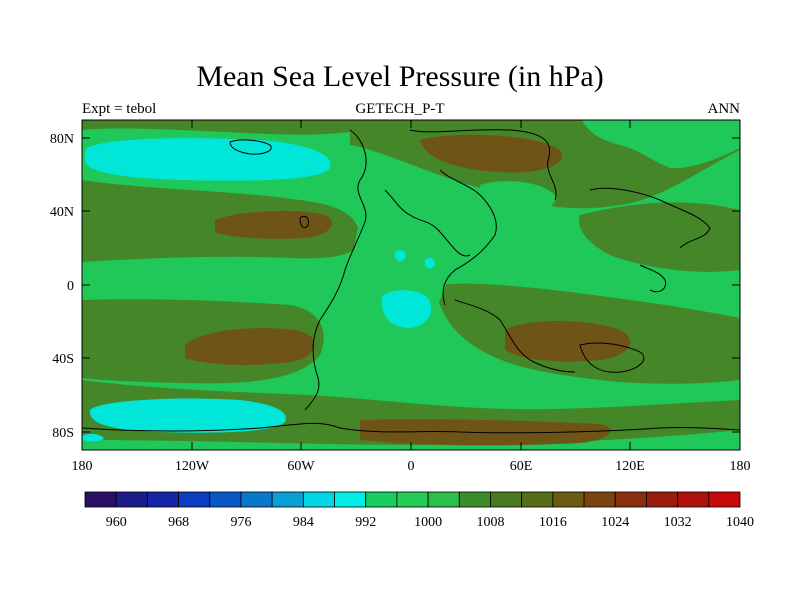 The height and width of the screenshot is (600, 800). What do you see at coordinates (724, 109) in the screenshot?
I see `season-label: ANN` at bounding box center [724, 109].